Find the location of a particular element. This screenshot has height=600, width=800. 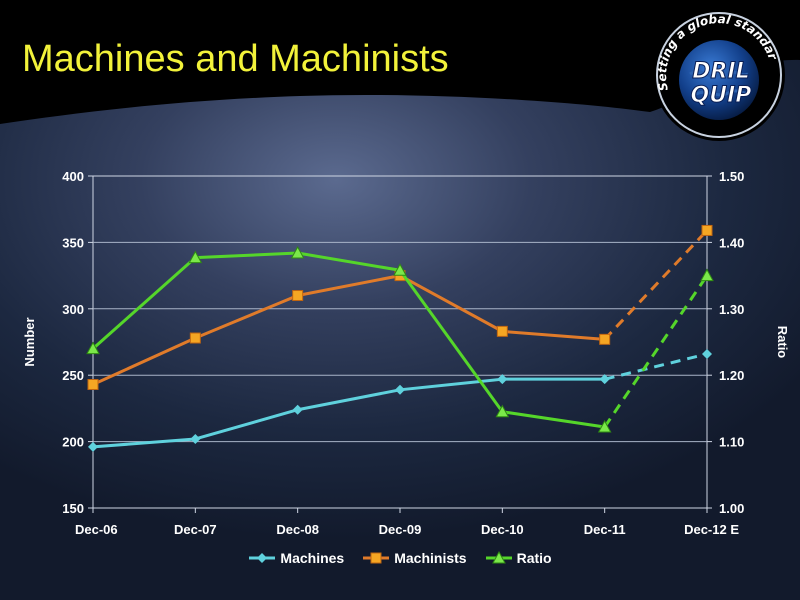

right-tick-label: 1.20 is located at coordinates (731, 375).